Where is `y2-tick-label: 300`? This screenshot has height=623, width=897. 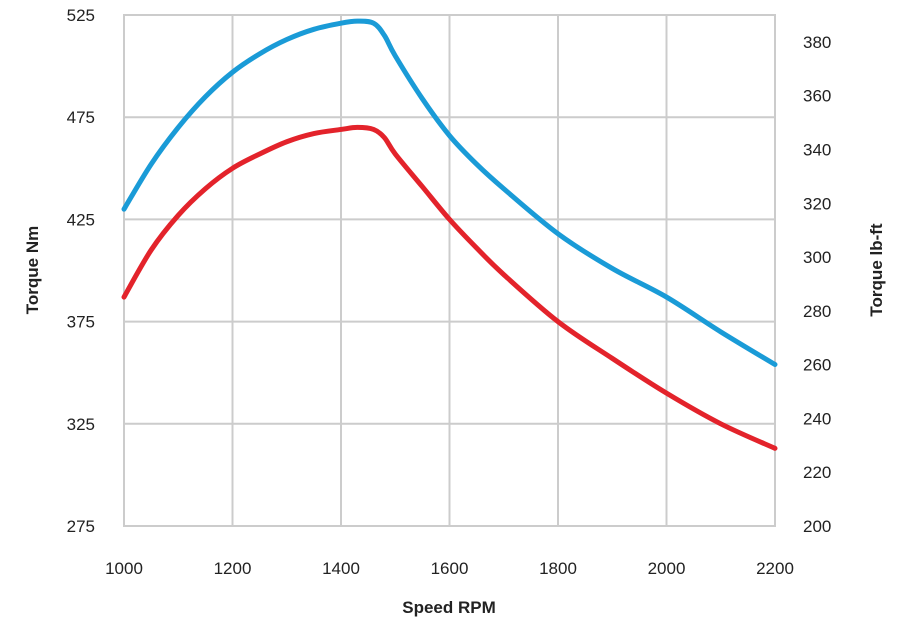
y2-tick-label: 300 is located at coordinates (817, 257).